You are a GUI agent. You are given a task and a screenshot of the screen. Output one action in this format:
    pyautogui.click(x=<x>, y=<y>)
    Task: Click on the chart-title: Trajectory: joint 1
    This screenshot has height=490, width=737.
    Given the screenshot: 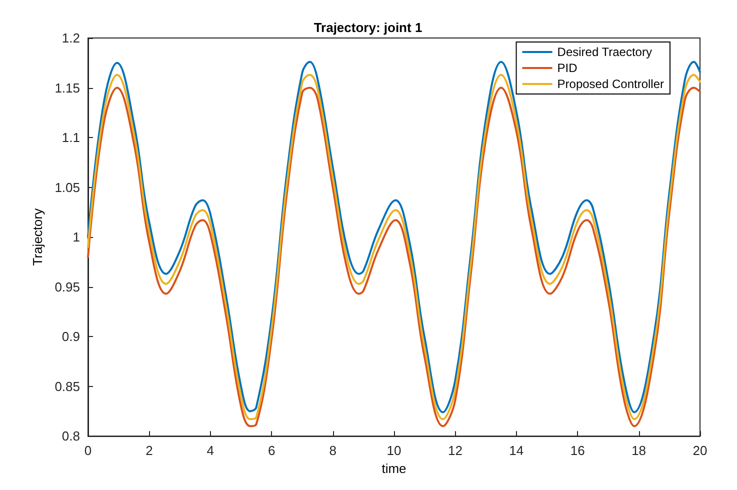 What is the action you would take?
    pyautogui.click(x=368, y=27)
    